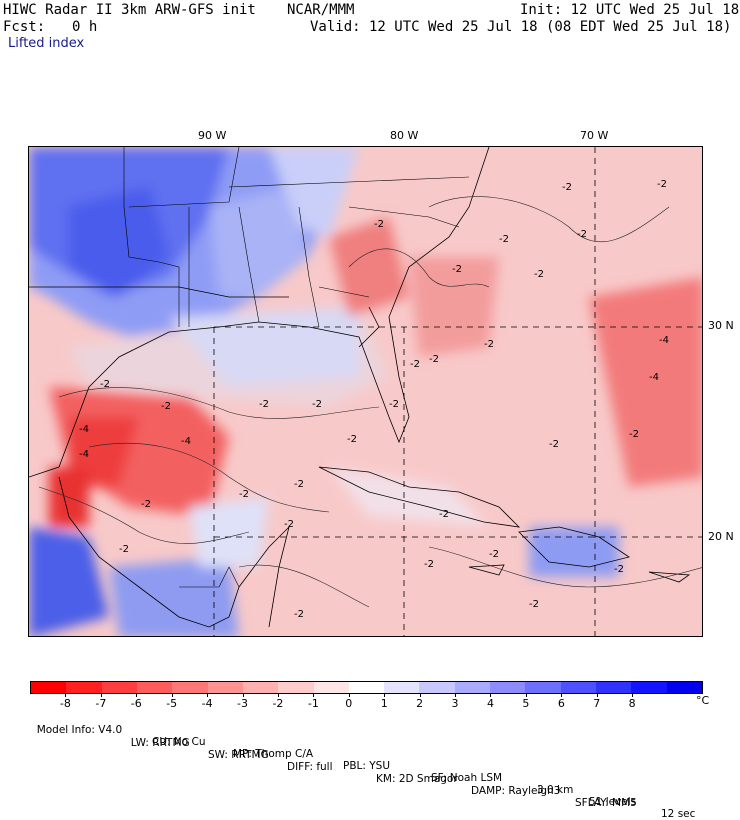  Describe the element at coordinates (24, 27) in the screenshot. I see `fcst-label: Fcst:` at that location.